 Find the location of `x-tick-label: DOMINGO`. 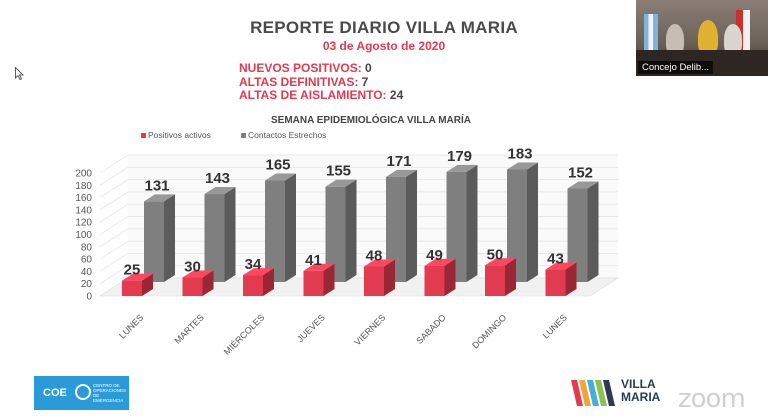

x-tick-label: DOMINGO is located at coordinates (489, 331).